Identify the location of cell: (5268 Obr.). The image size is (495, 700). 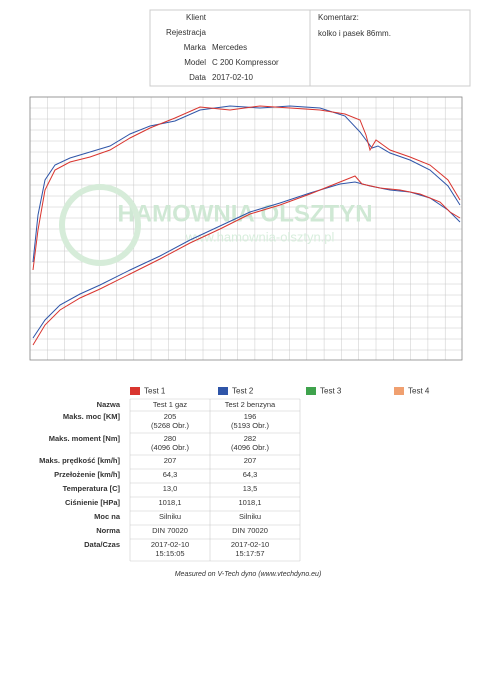
(170, 425).